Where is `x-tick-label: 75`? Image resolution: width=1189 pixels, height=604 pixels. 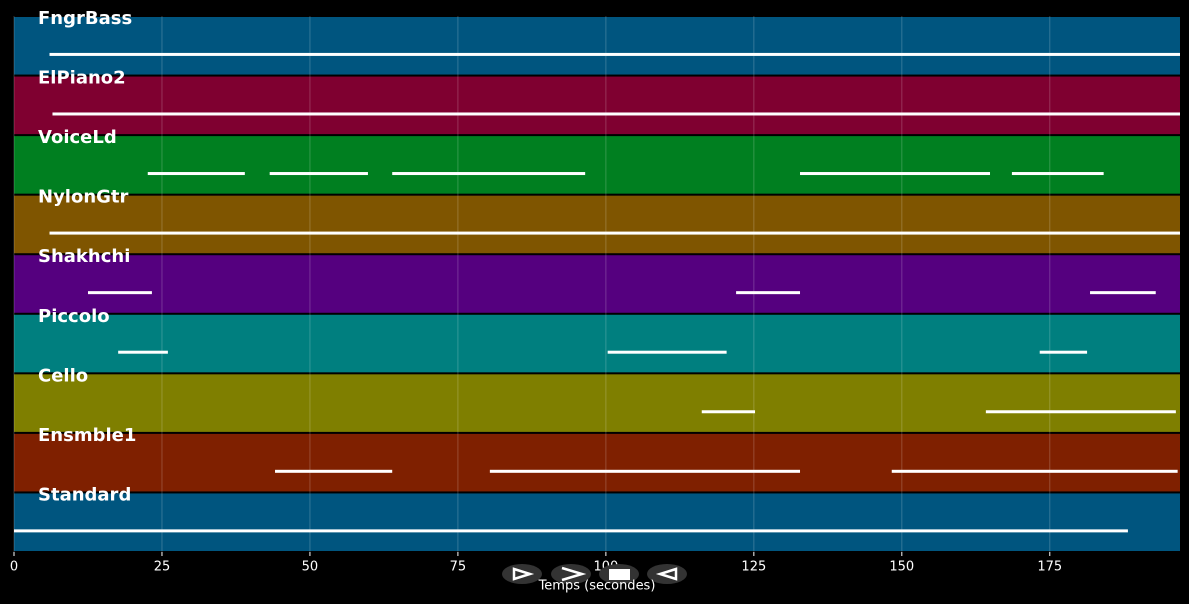 x-tick-label: 75 is located at coordinates (458, 567).